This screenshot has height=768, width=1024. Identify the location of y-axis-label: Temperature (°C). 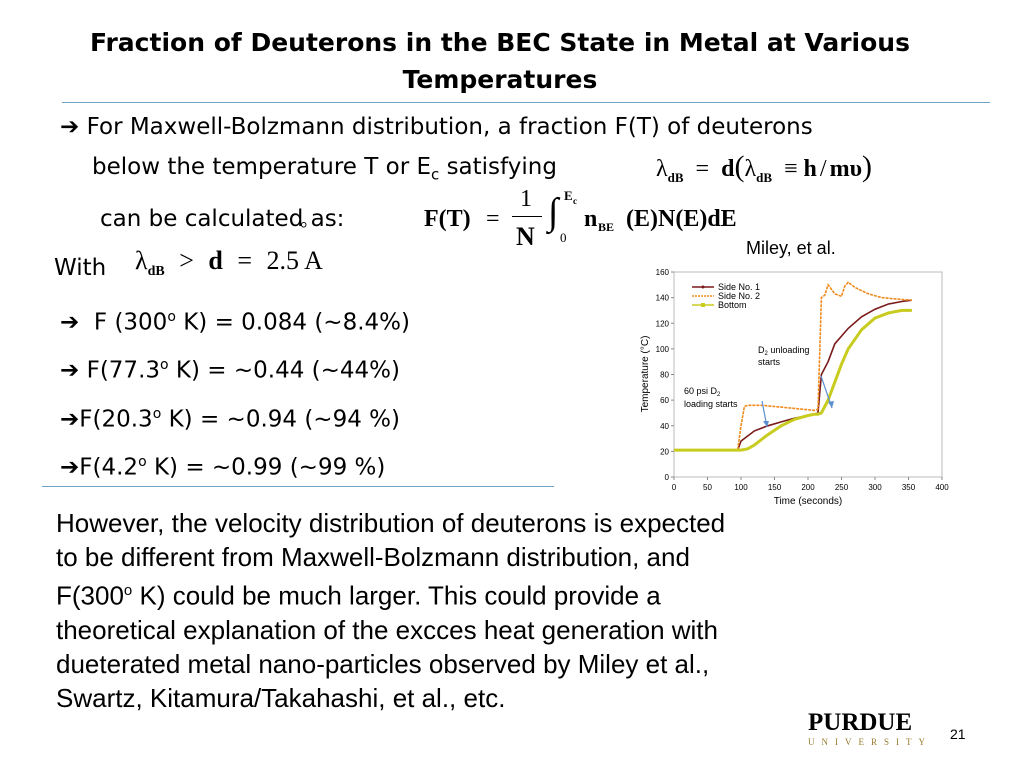
(645, 374).